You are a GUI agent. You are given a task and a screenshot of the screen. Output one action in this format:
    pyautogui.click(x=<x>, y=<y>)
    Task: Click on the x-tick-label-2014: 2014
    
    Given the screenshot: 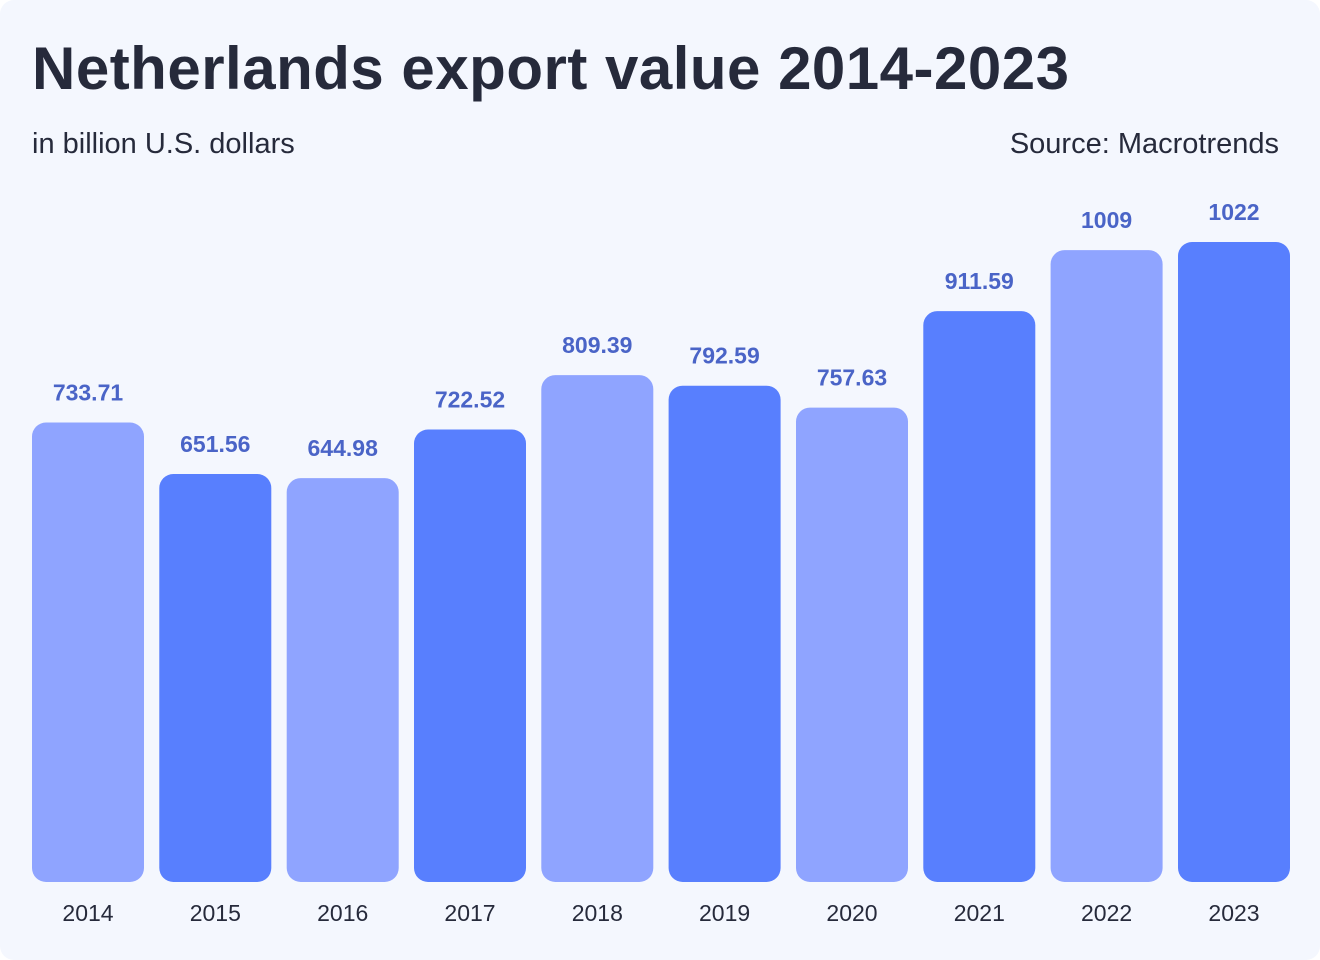 What is the action you would take?
    pyautogui.click(x=87, y=913)
    